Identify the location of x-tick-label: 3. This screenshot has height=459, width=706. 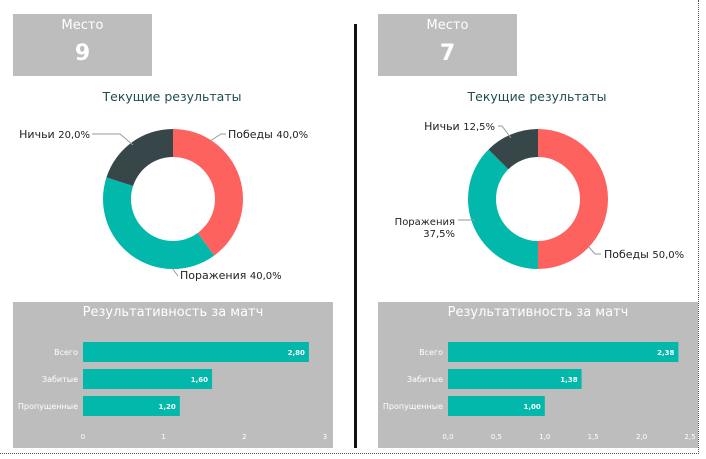
(325, 437).